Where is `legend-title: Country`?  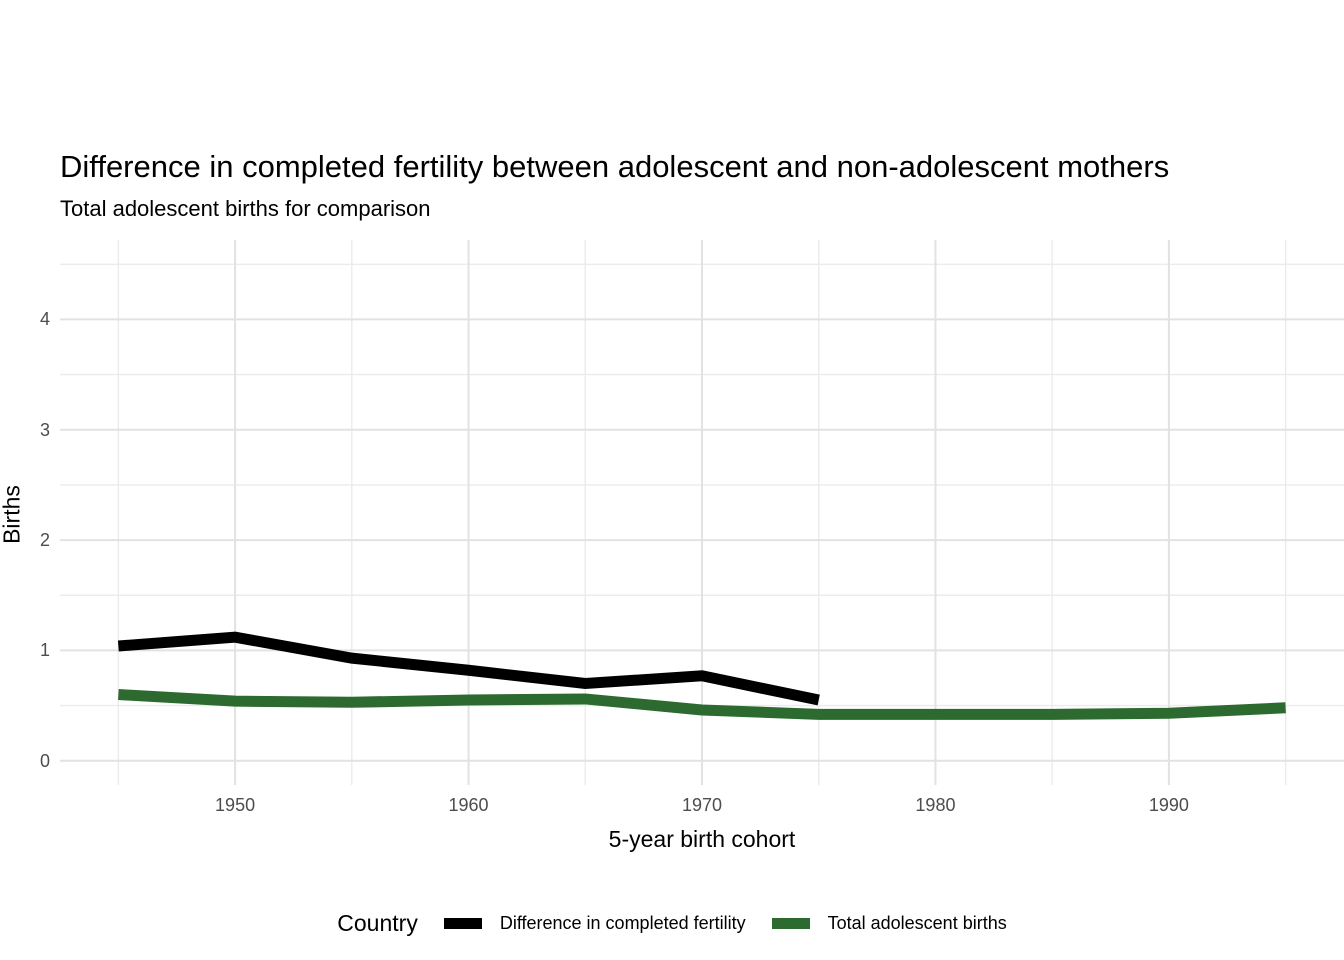 legend-title: Country is located at coordinates (377, 922).